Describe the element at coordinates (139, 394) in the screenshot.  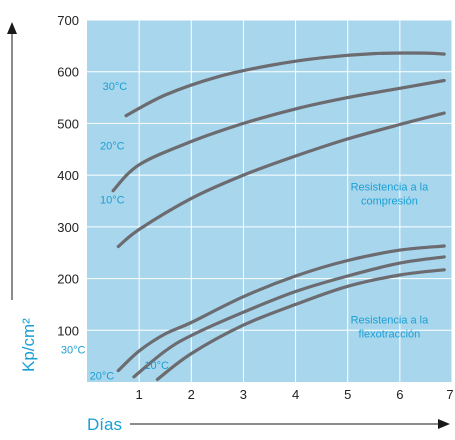
I see `x-tick-label: 1` at that location.